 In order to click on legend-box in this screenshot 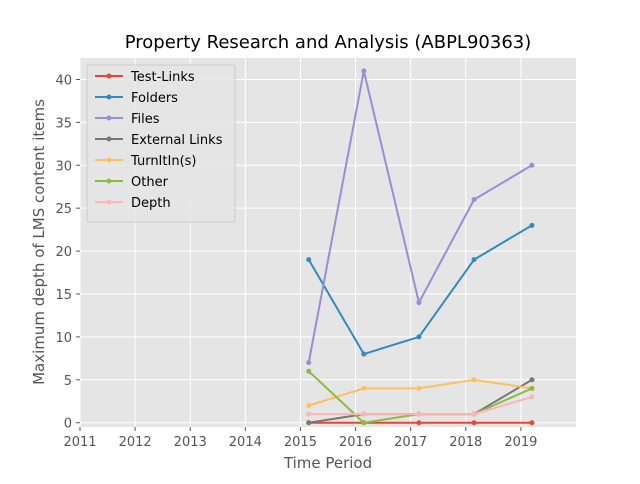, I will do `click(161, 143)`.